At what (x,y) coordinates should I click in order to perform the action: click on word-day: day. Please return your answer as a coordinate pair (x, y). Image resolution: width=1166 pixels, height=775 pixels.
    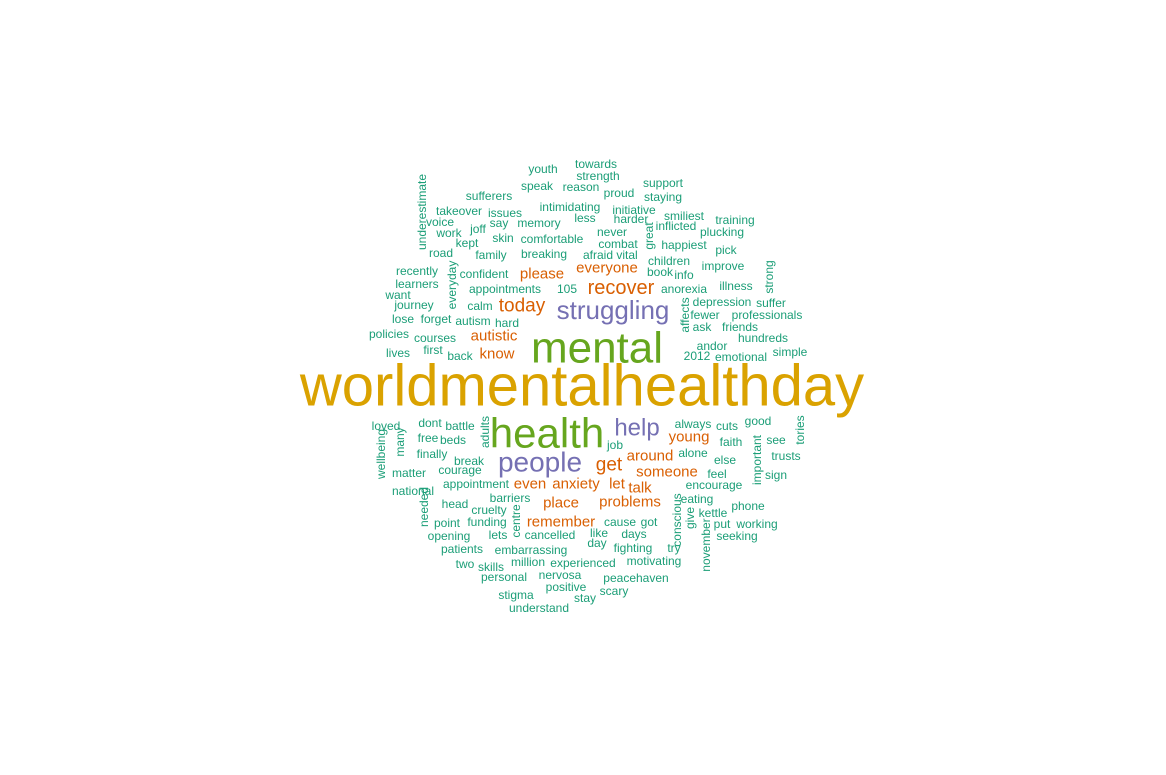
    Looking at the image, I should click on (596, 543).